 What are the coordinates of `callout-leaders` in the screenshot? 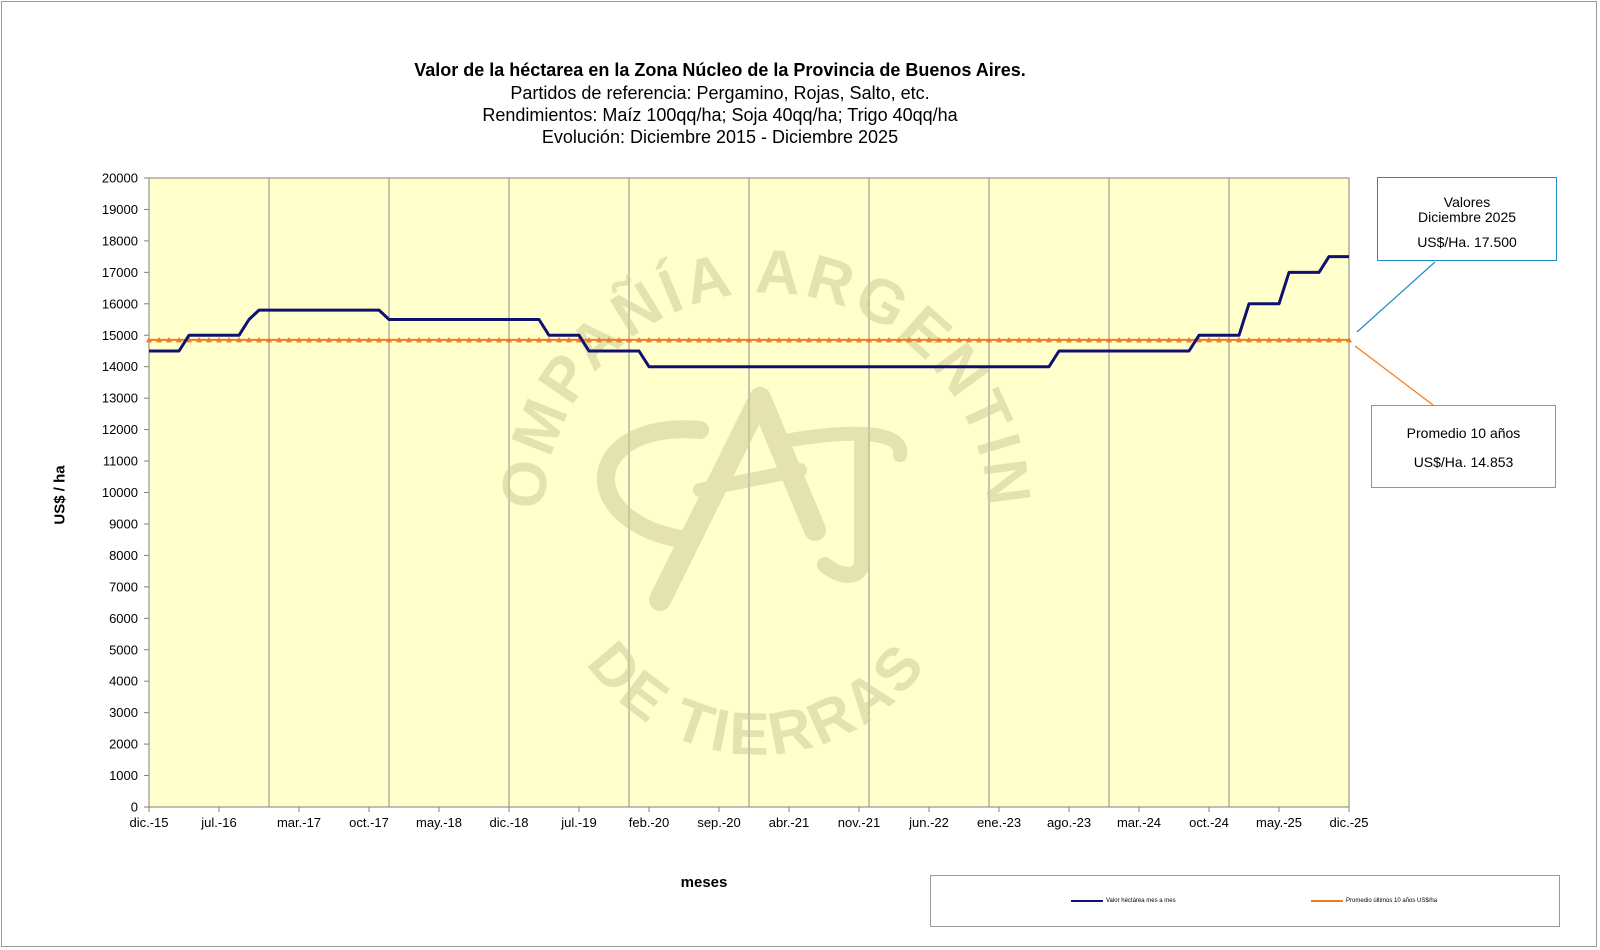 It's located at (1395, 333).